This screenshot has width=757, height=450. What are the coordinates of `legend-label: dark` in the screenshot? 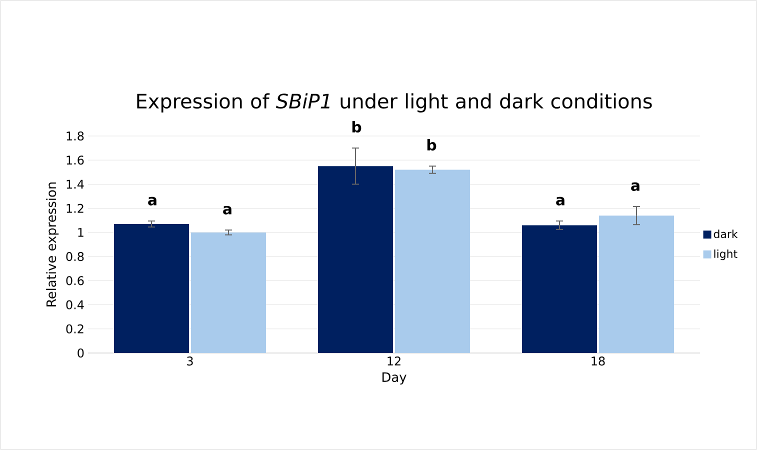 It's located at (726, 234).